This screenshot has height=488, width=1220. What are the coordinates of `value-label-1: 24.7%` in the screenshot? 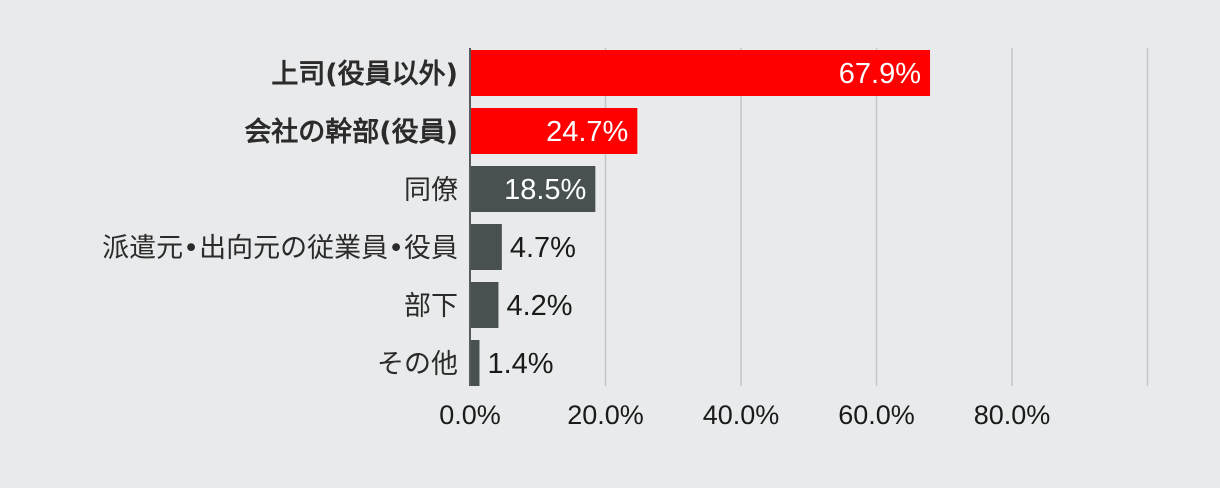 It's located at (587, 132).